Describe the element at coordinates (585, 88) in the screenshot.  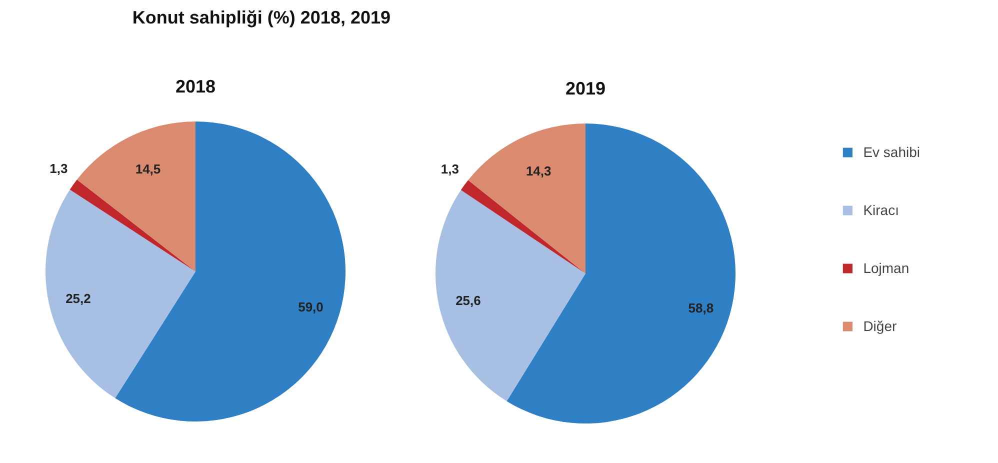
I see `chart-title: 2019` at that location.